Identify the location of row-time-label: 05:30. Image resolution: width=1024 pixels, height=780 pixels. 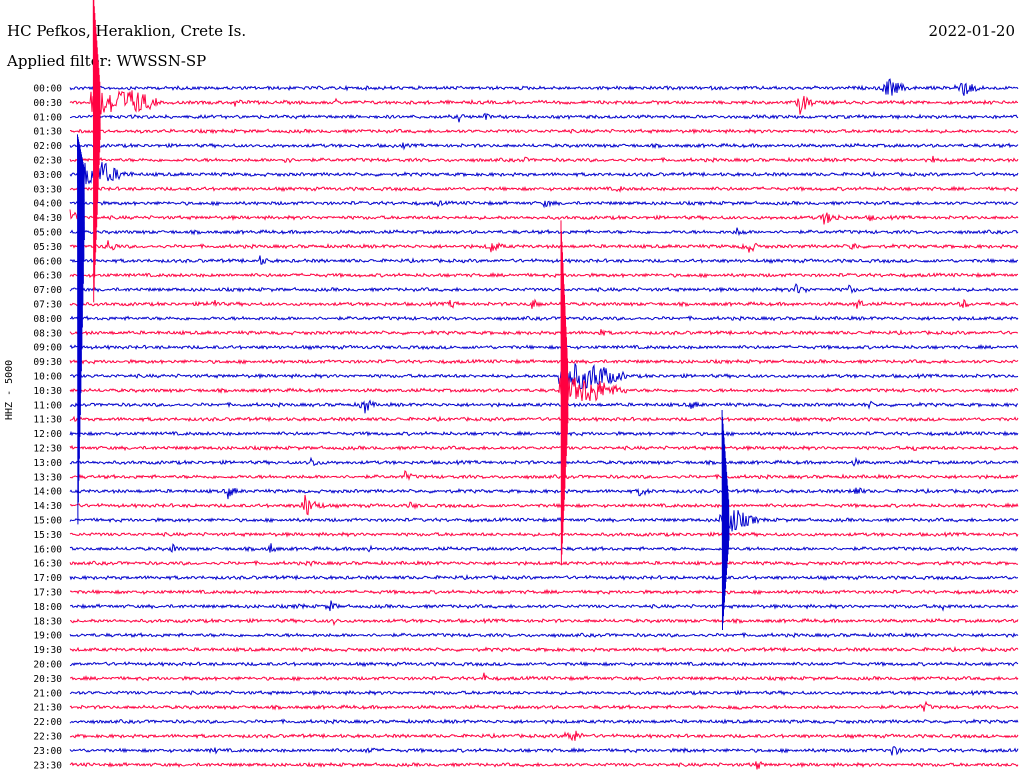
(47, 247).